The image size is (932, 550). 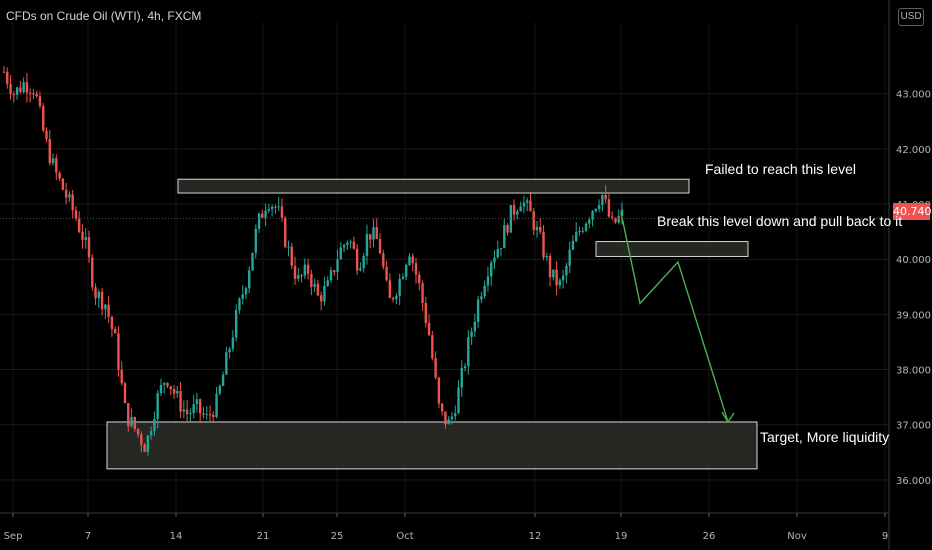 What do you see at coordinates (446, 527) in the screenshot?
I see `x-axis: Sep 7 14 21 25 Oct 12 19 26 Nov 9` at bounding box center [446, 527].